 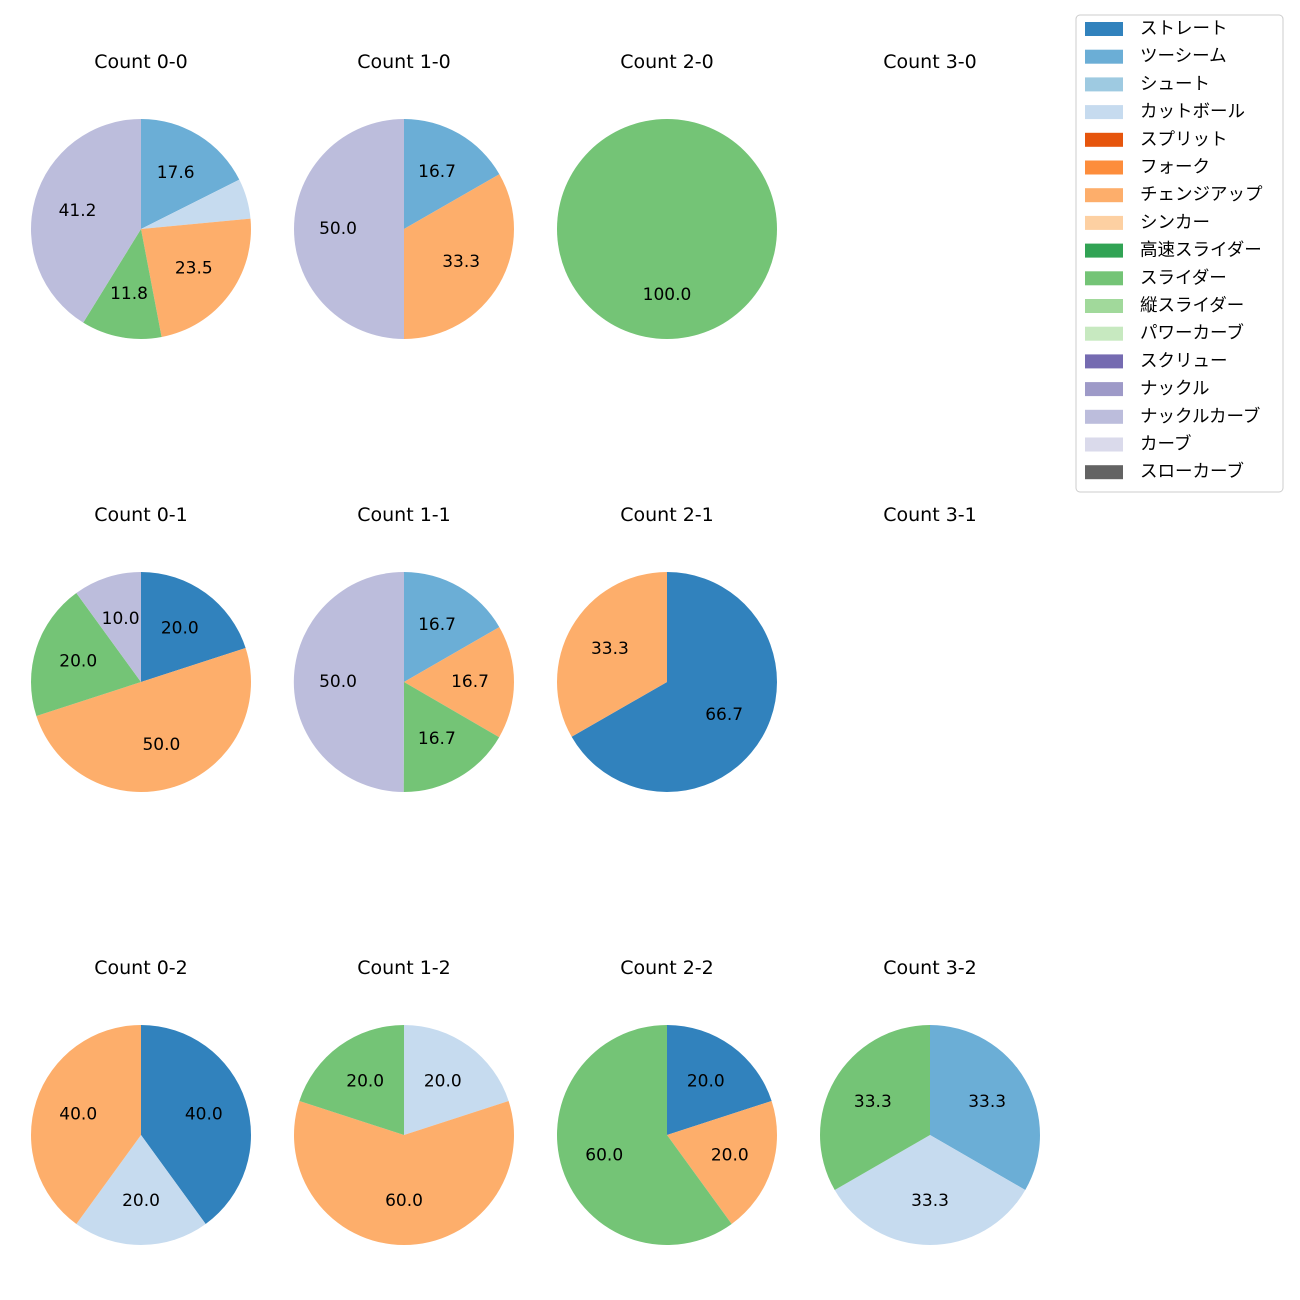 I want to click on legend-item: フォーク, so click(x=1147, y=168).